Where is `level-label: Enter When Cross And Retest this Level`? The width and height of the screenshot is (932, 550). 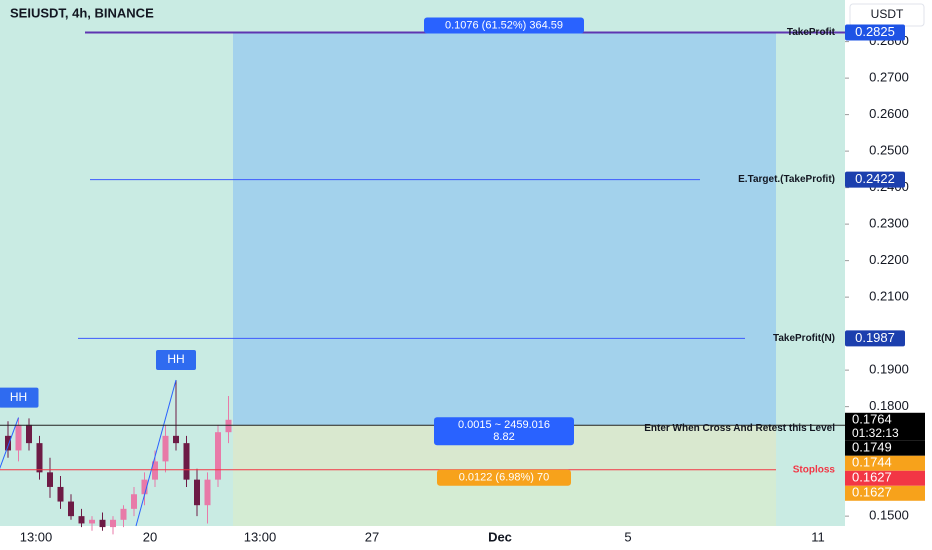
level-label: Enter When Cross And Retest this Level is located at coordinates (739, 428).